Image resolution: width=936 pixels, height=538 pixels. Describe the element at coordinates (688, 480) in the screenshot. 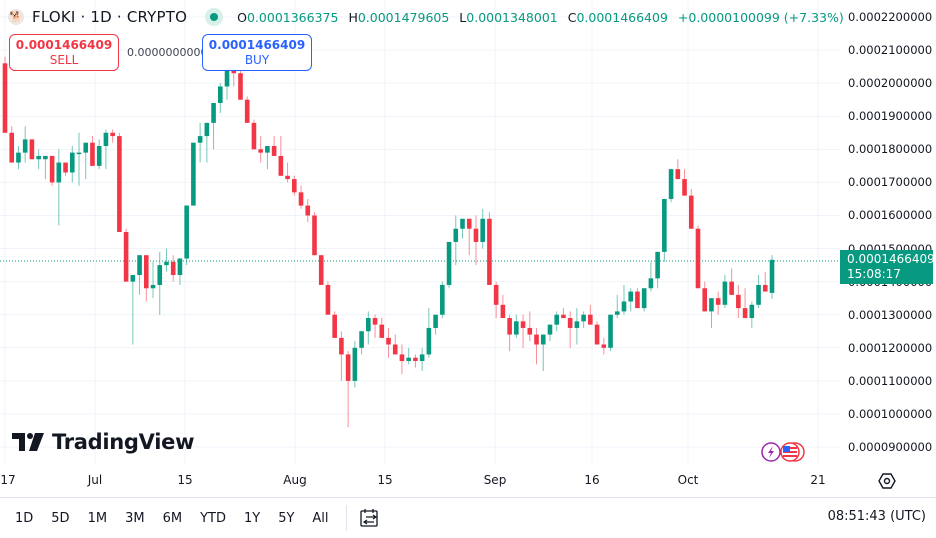

I see `time-axis-tick: Oct` at that location.